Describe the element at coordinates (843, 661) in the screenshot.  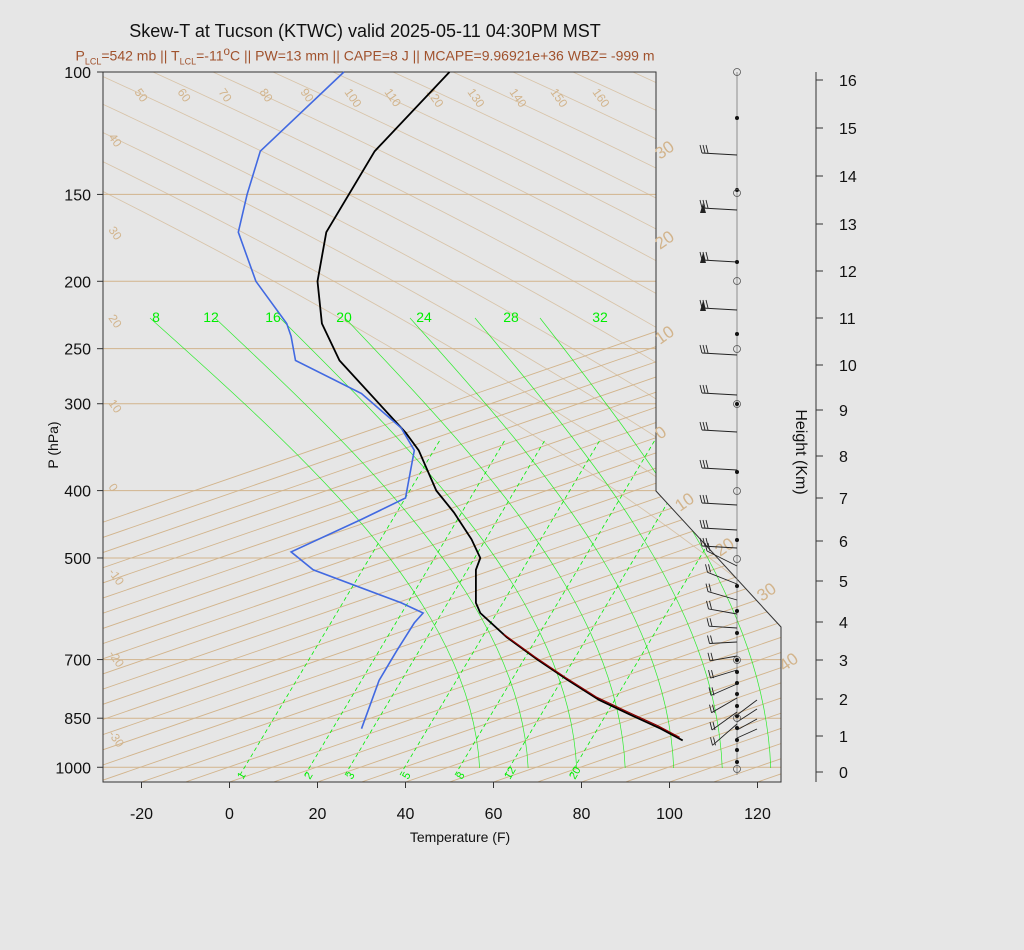
I see `height-tick-label: 3` at that location.